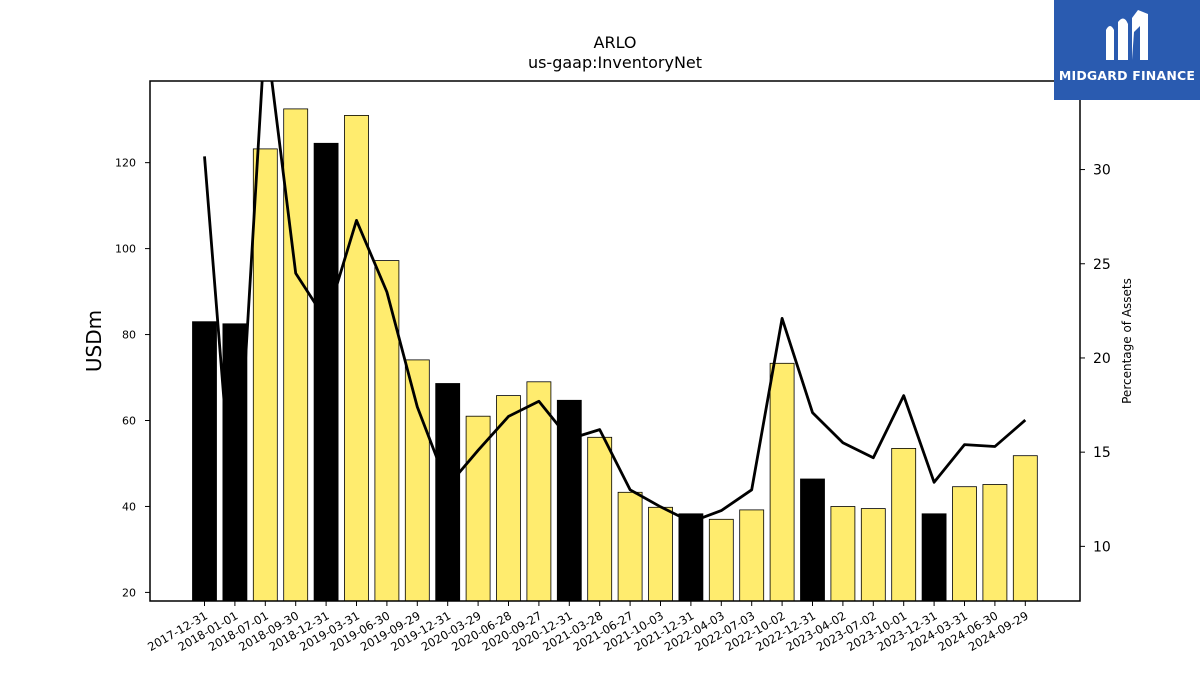 The height and width of the screenshot is (675, 1200). I want to click on y-tick-label: 120, so click(125, 163).